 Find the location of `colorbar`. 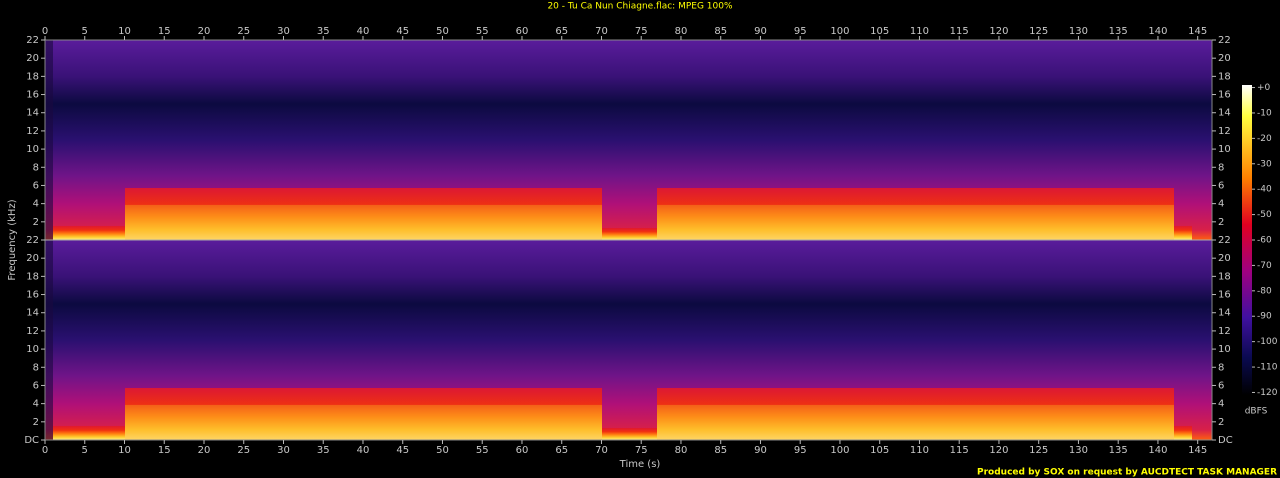

colorbar is located at coordinates (1247, 240).